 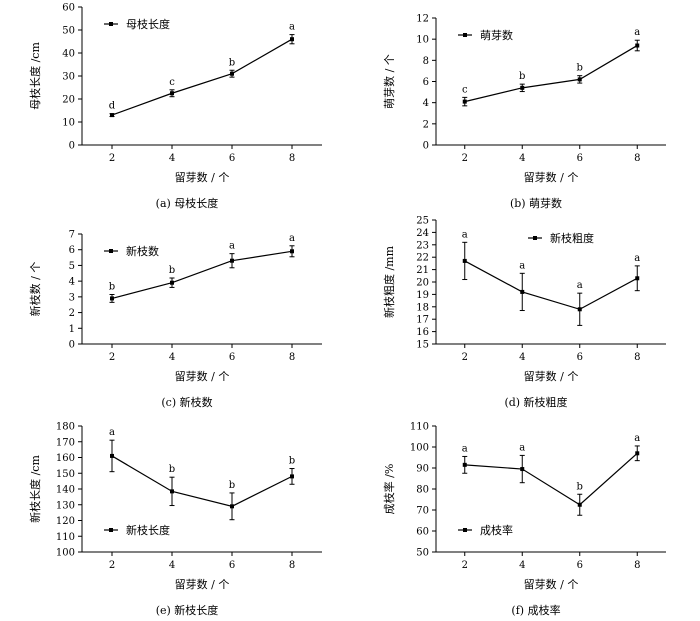 What do you see at coordinates (186, 402) in the screenshot?
I see `panel-caption: (c) 新枝数` at bounding box center [186, 402].